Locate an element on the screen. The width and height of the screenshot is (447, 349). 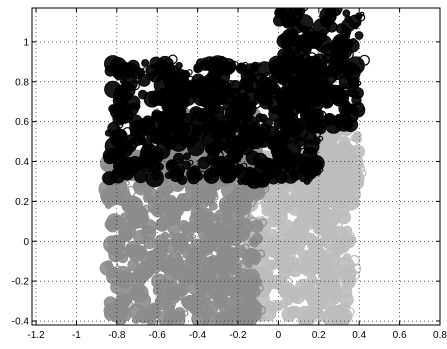
x-tick-label: -0.4 is located at coordinates (198, 335).